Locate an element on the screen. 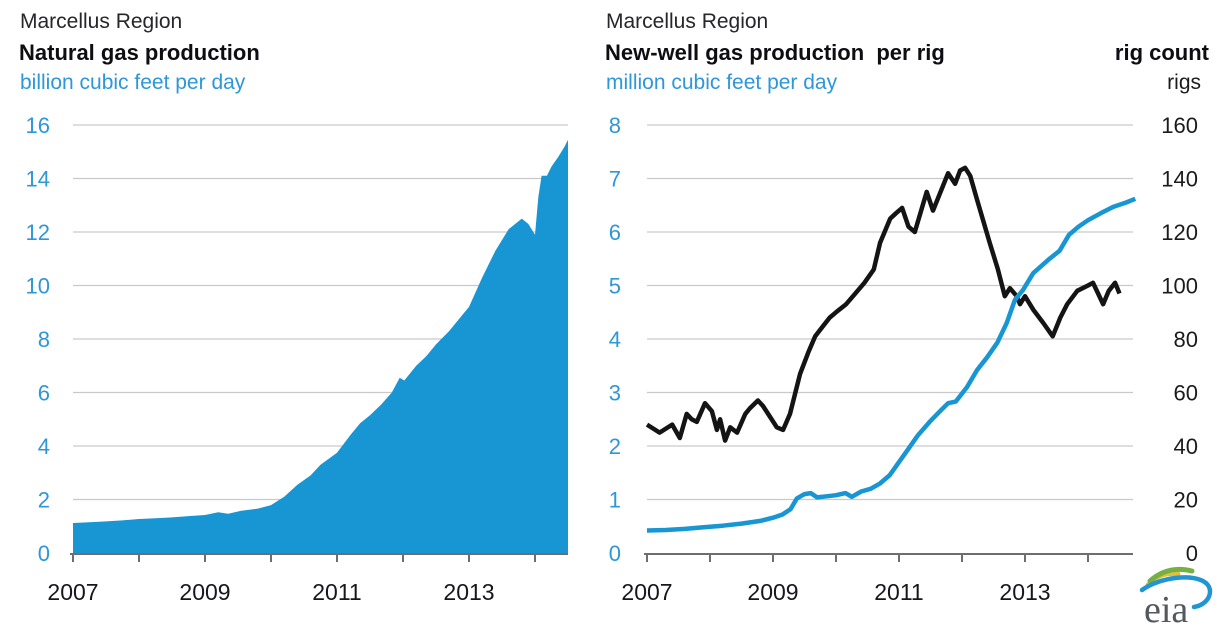 This screenshot has width=1230, height=640. right-chart-unit: million cubic feet per day is located at coordinates (722, 82).